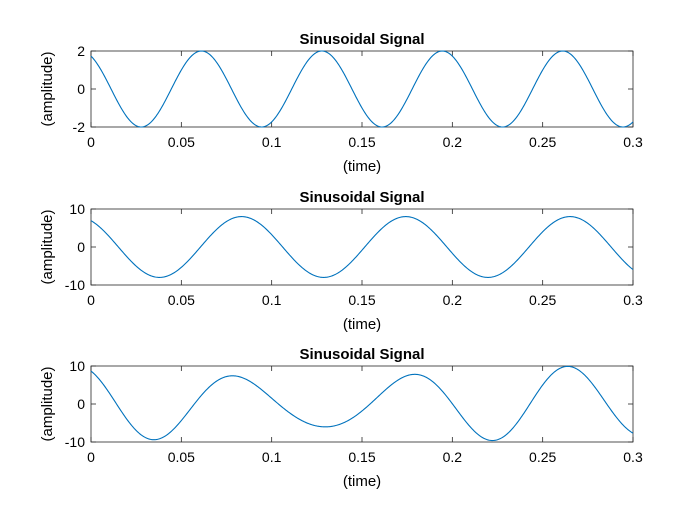  Describe the element at coordinates (79, 127) in the screenshot. I see `y-tick-label: -2` at that location.